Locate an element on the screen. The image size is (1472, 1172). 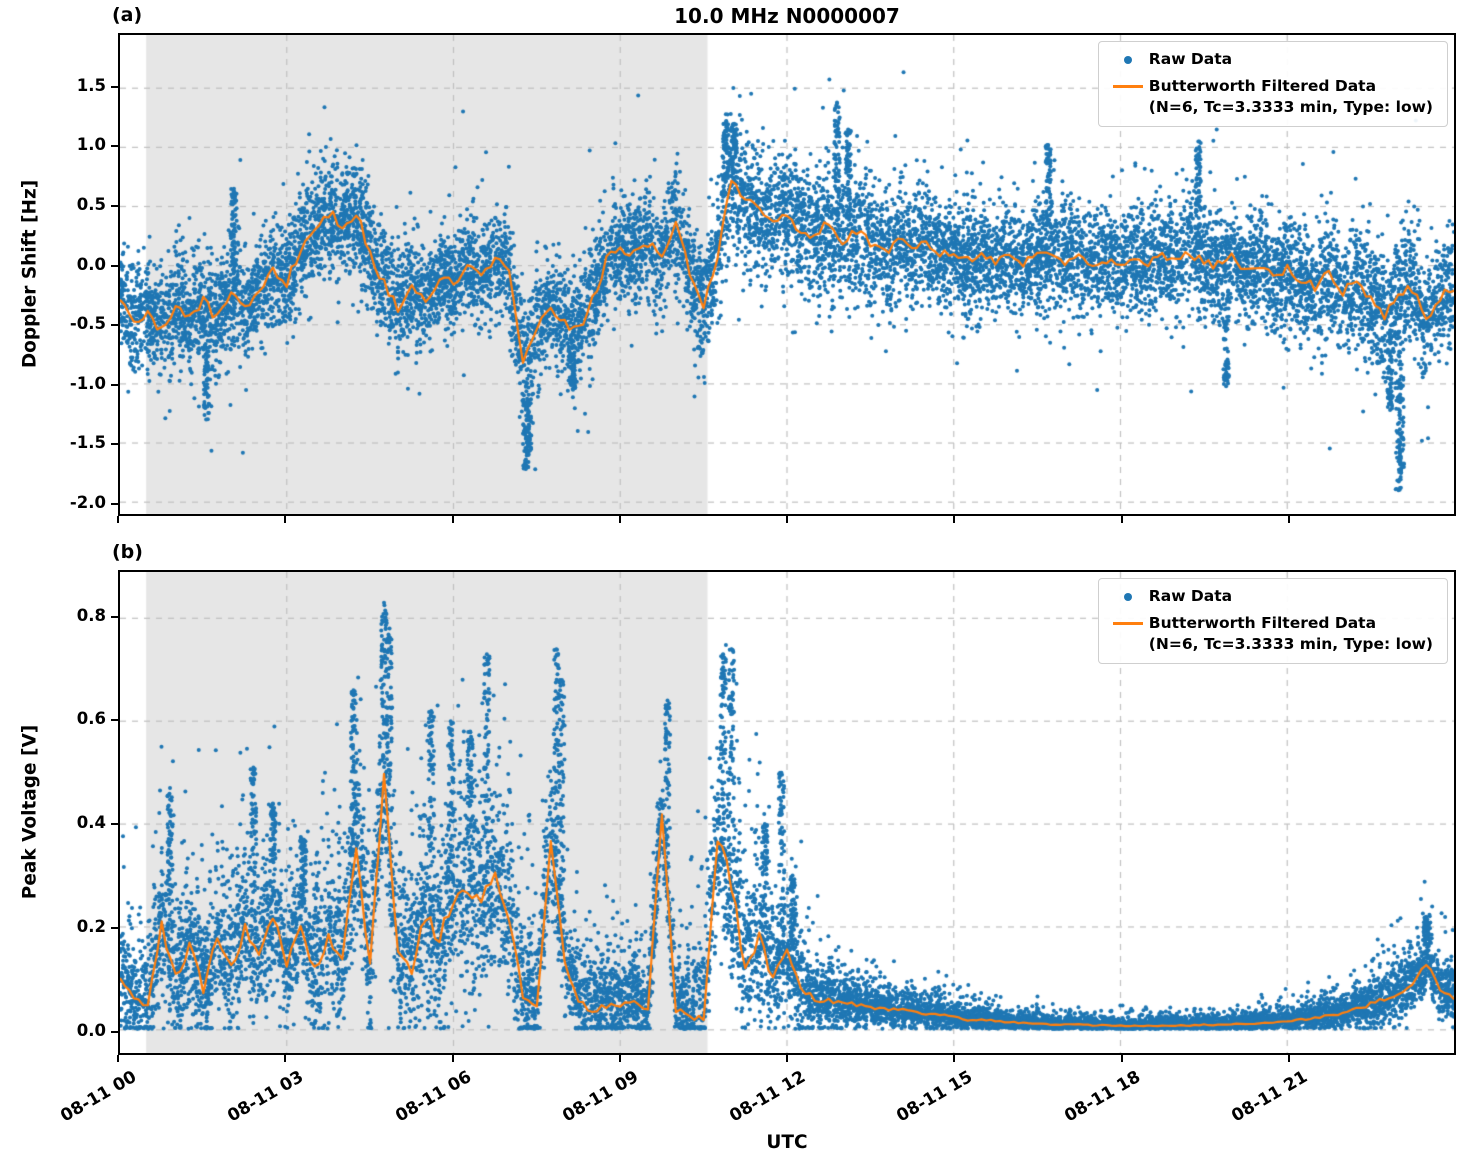
y-tick-label: -1.0 is located at coordinates (87, 383).